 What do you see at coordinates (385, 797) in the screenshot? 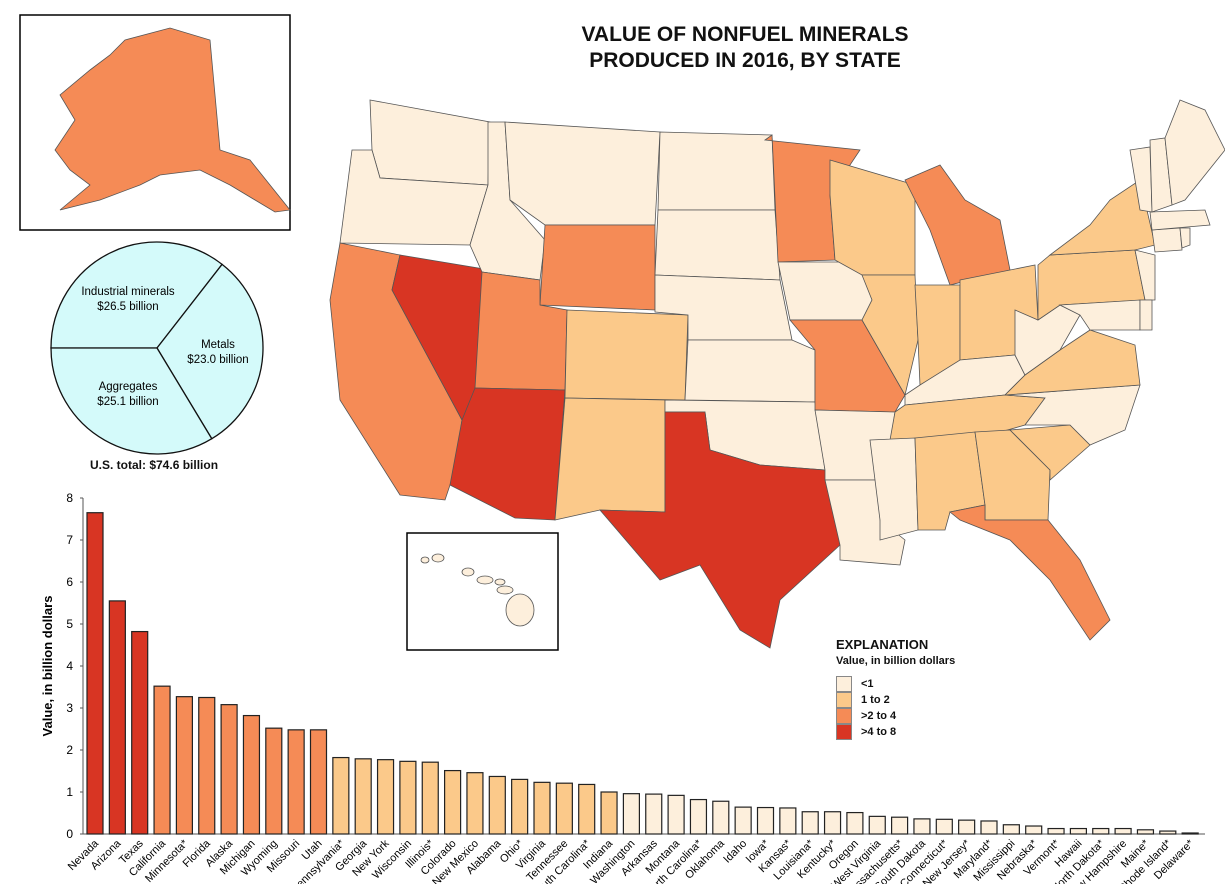
I see `bar-new-york` at bounding box center [385, 797].